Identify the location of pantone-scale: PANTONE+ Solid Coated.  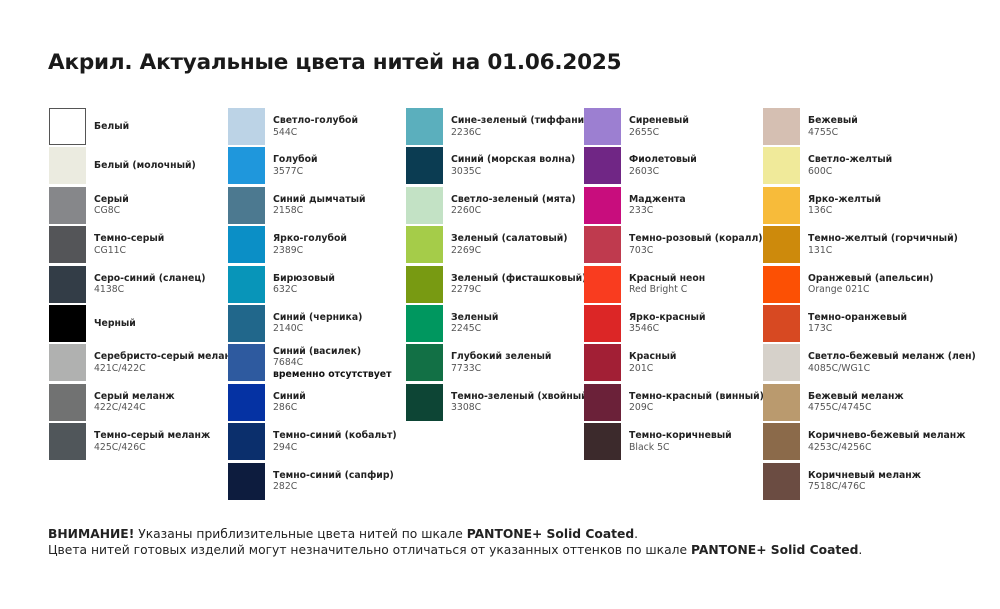
(550, 534).